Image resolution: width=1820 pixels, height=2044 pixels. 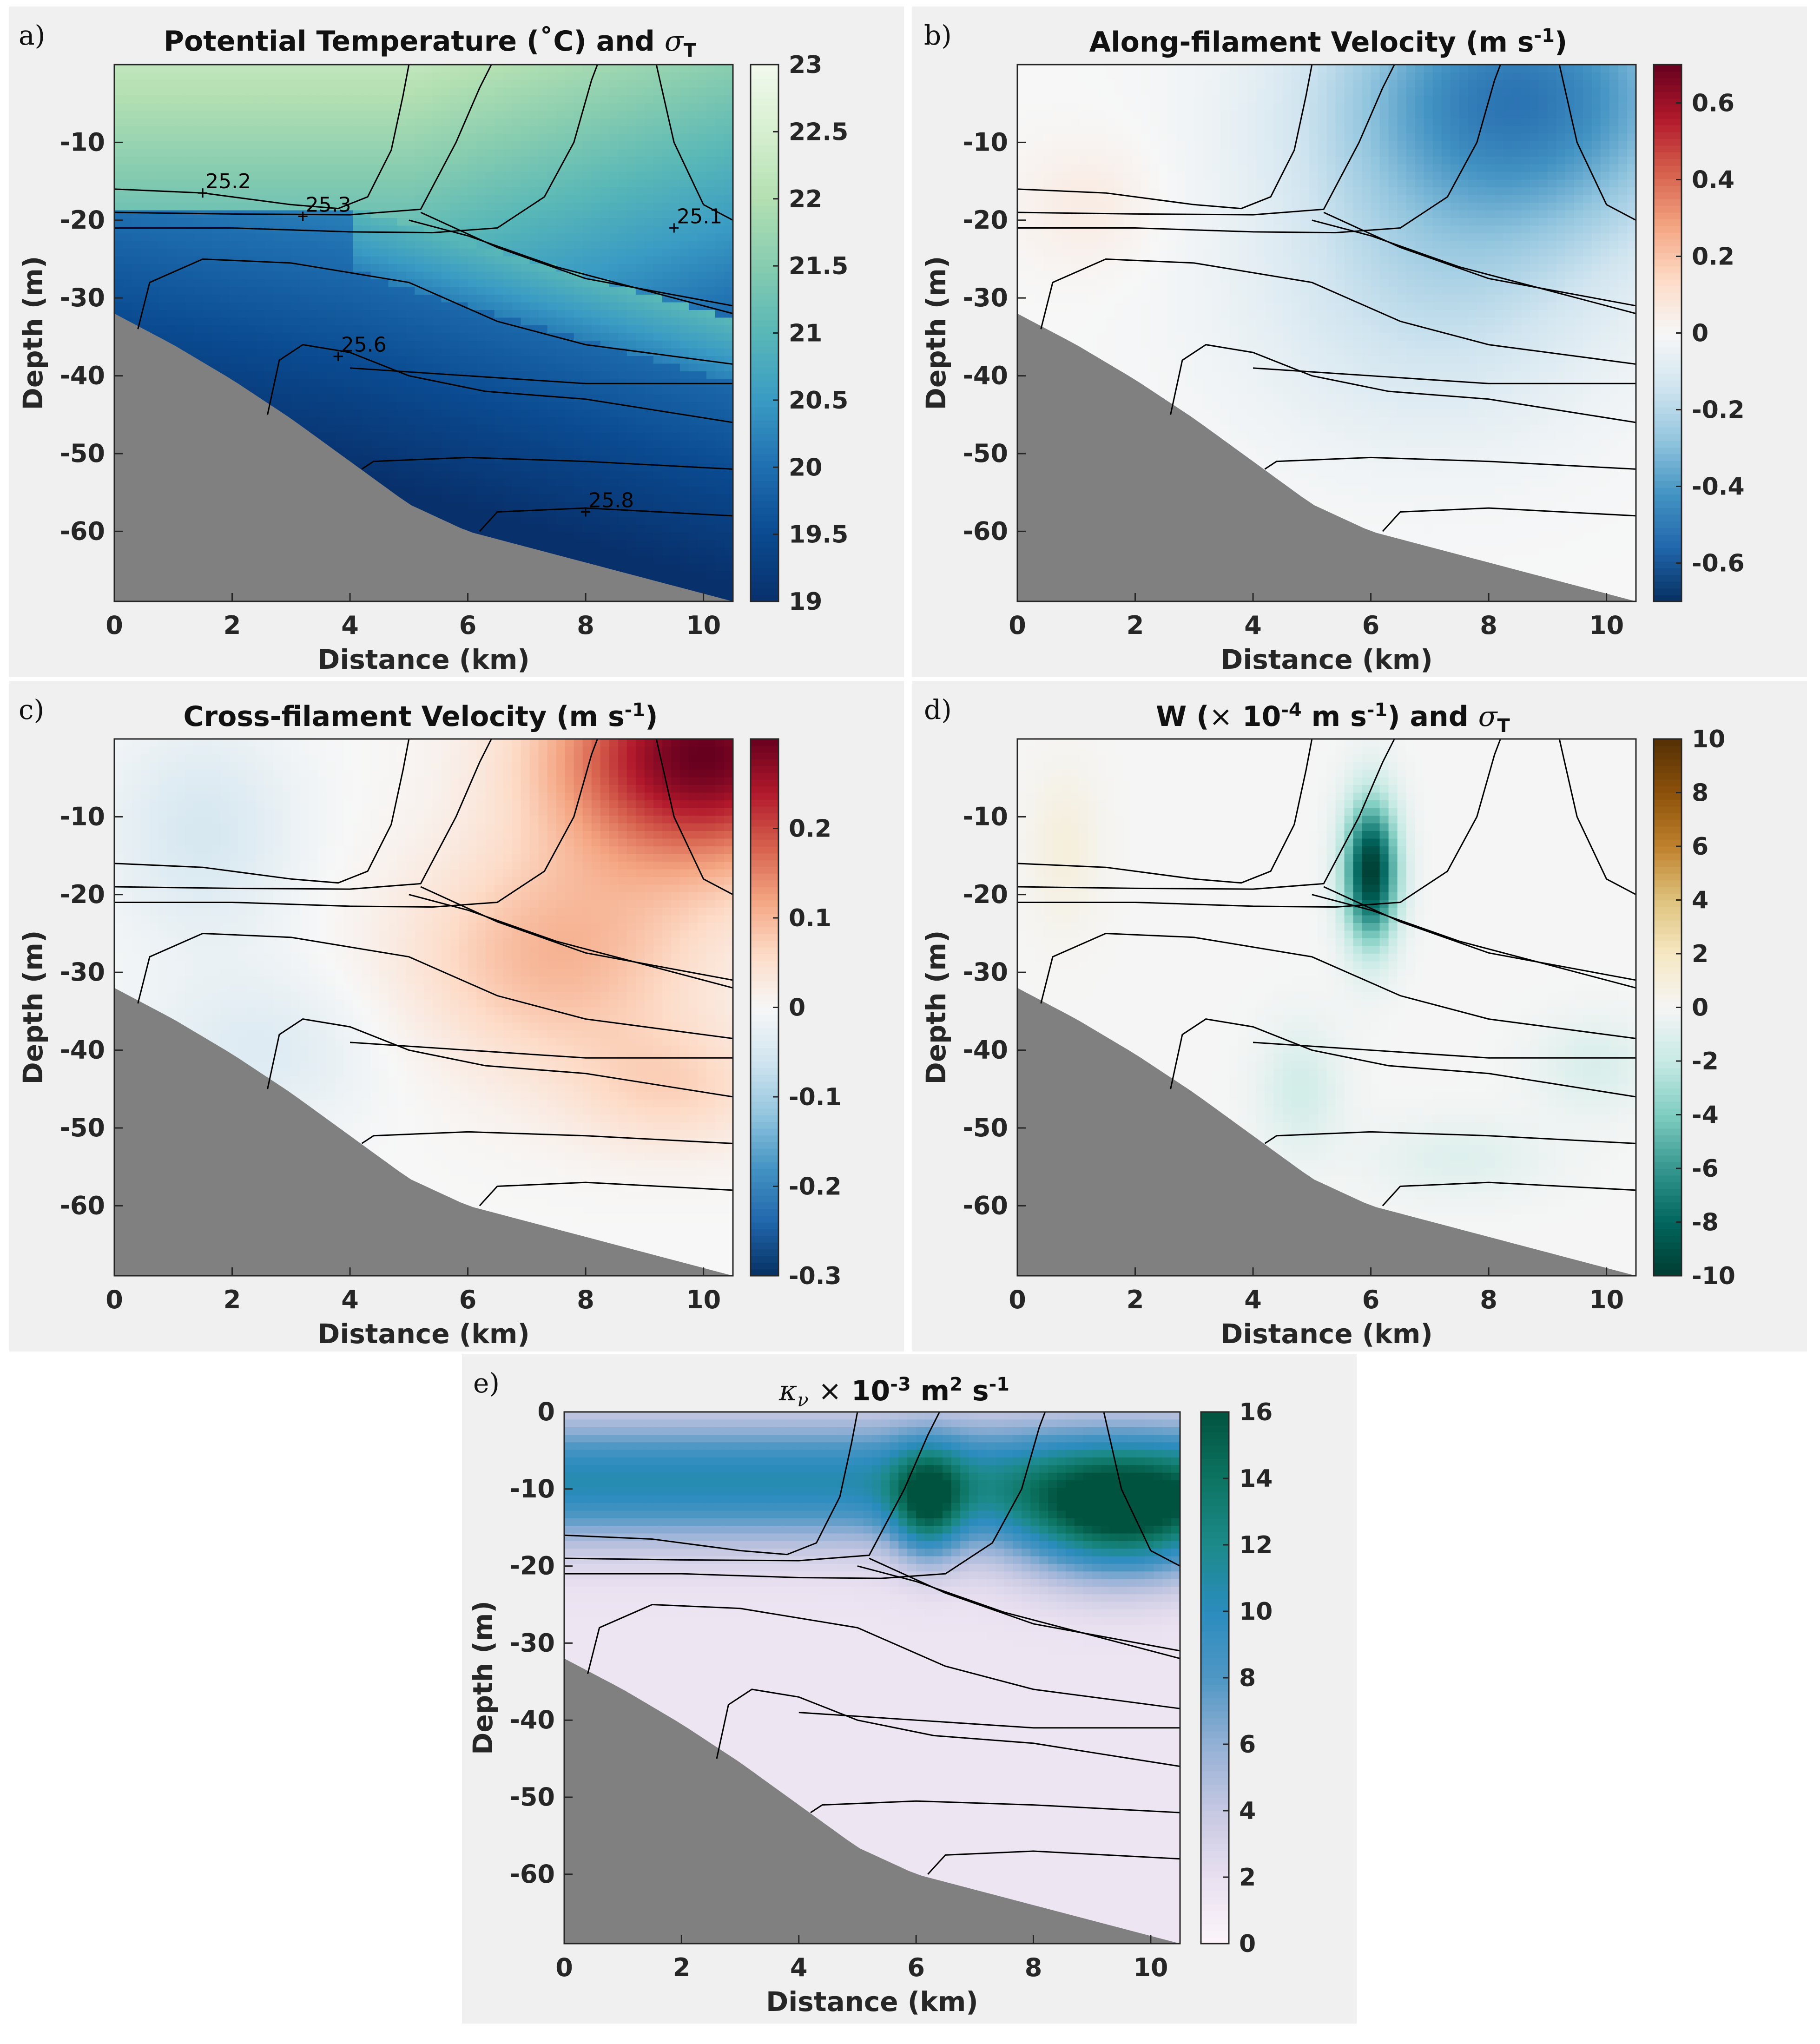 I want to click on isopycnal-line, so click(x=571, y=267).